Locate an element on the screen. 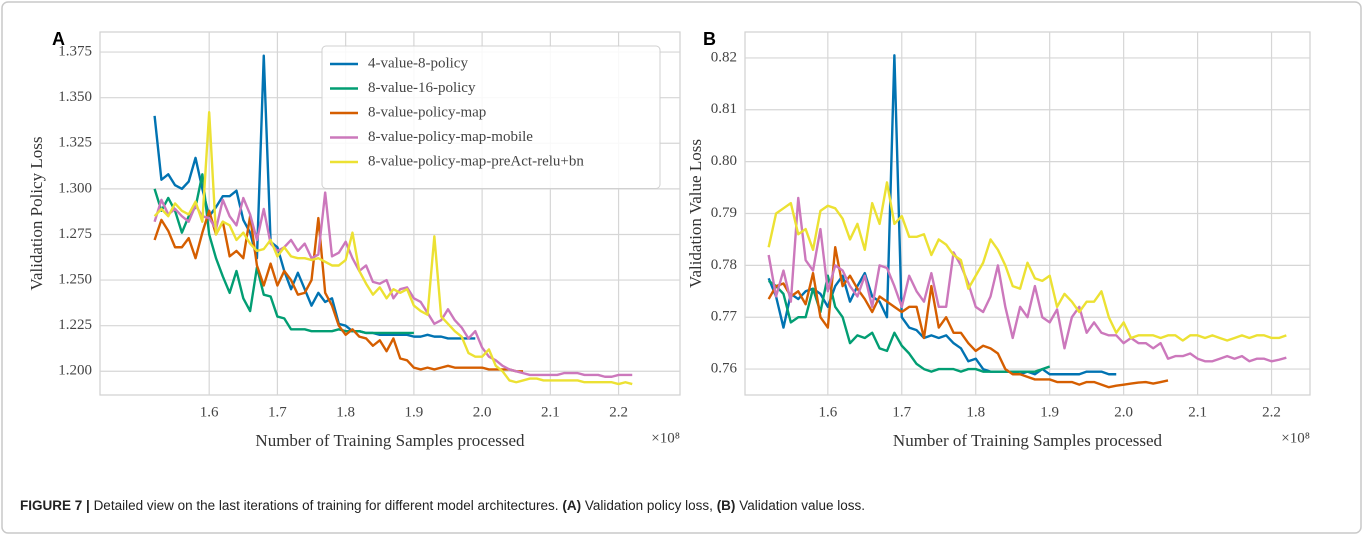 The image size is (1363, 536). y-tick-label: 0.79 is located at coordinates (724, 213).